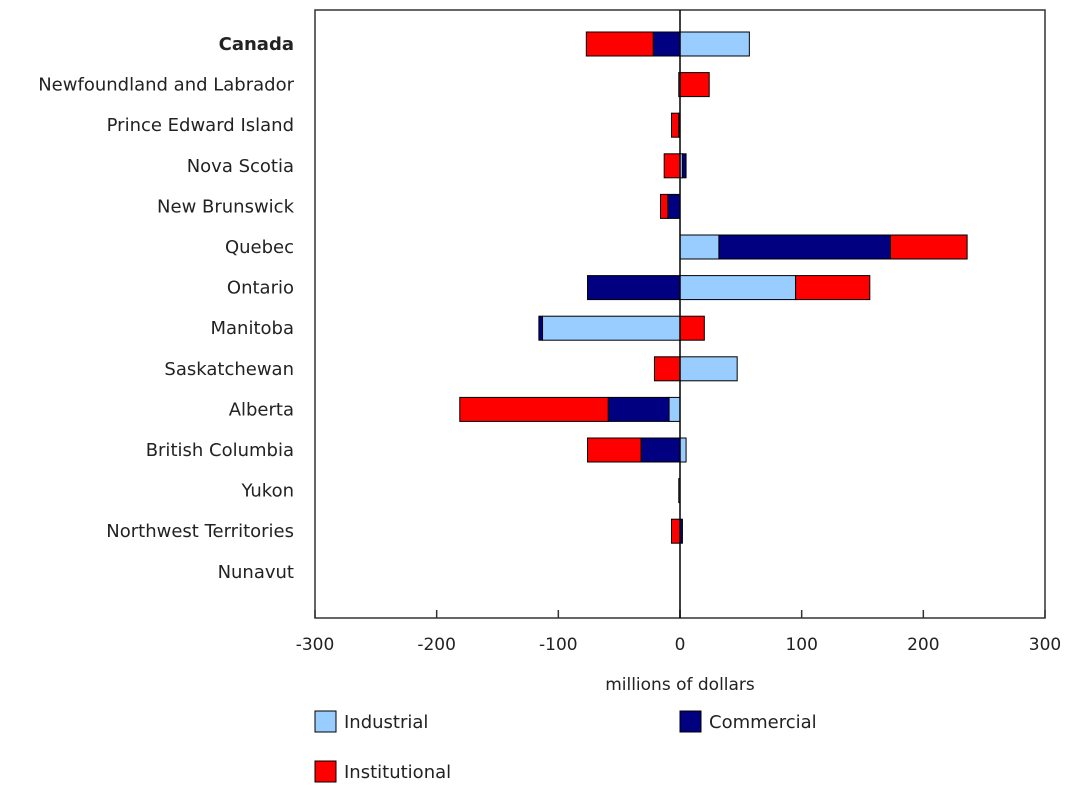 The image size is (1065, 793). Describe the element at coordinates (386, 722) in the screenshot. I see `legend-label-industrial: Industrial` at that location.